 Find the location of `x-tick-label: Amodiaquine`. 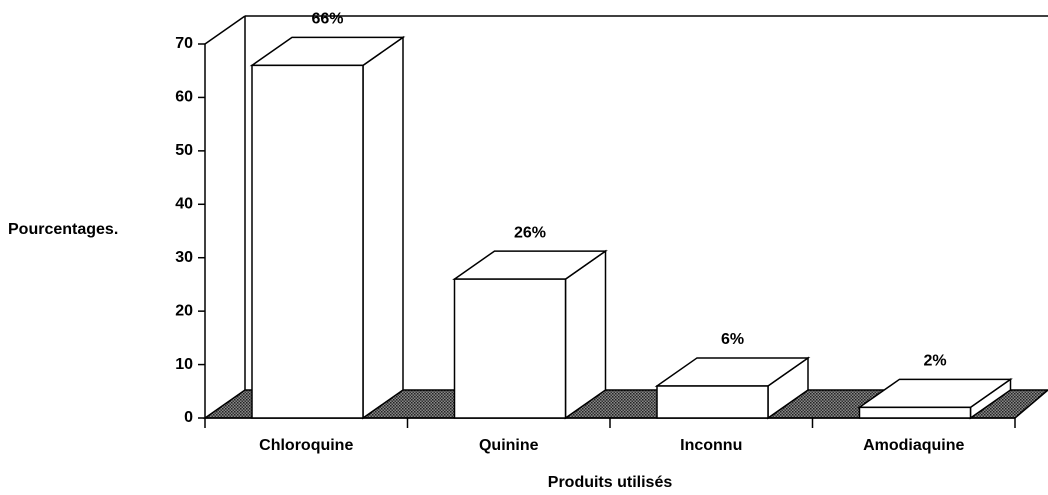

x-tick-label: Amodiaquine is located at coordinates (913, 445).